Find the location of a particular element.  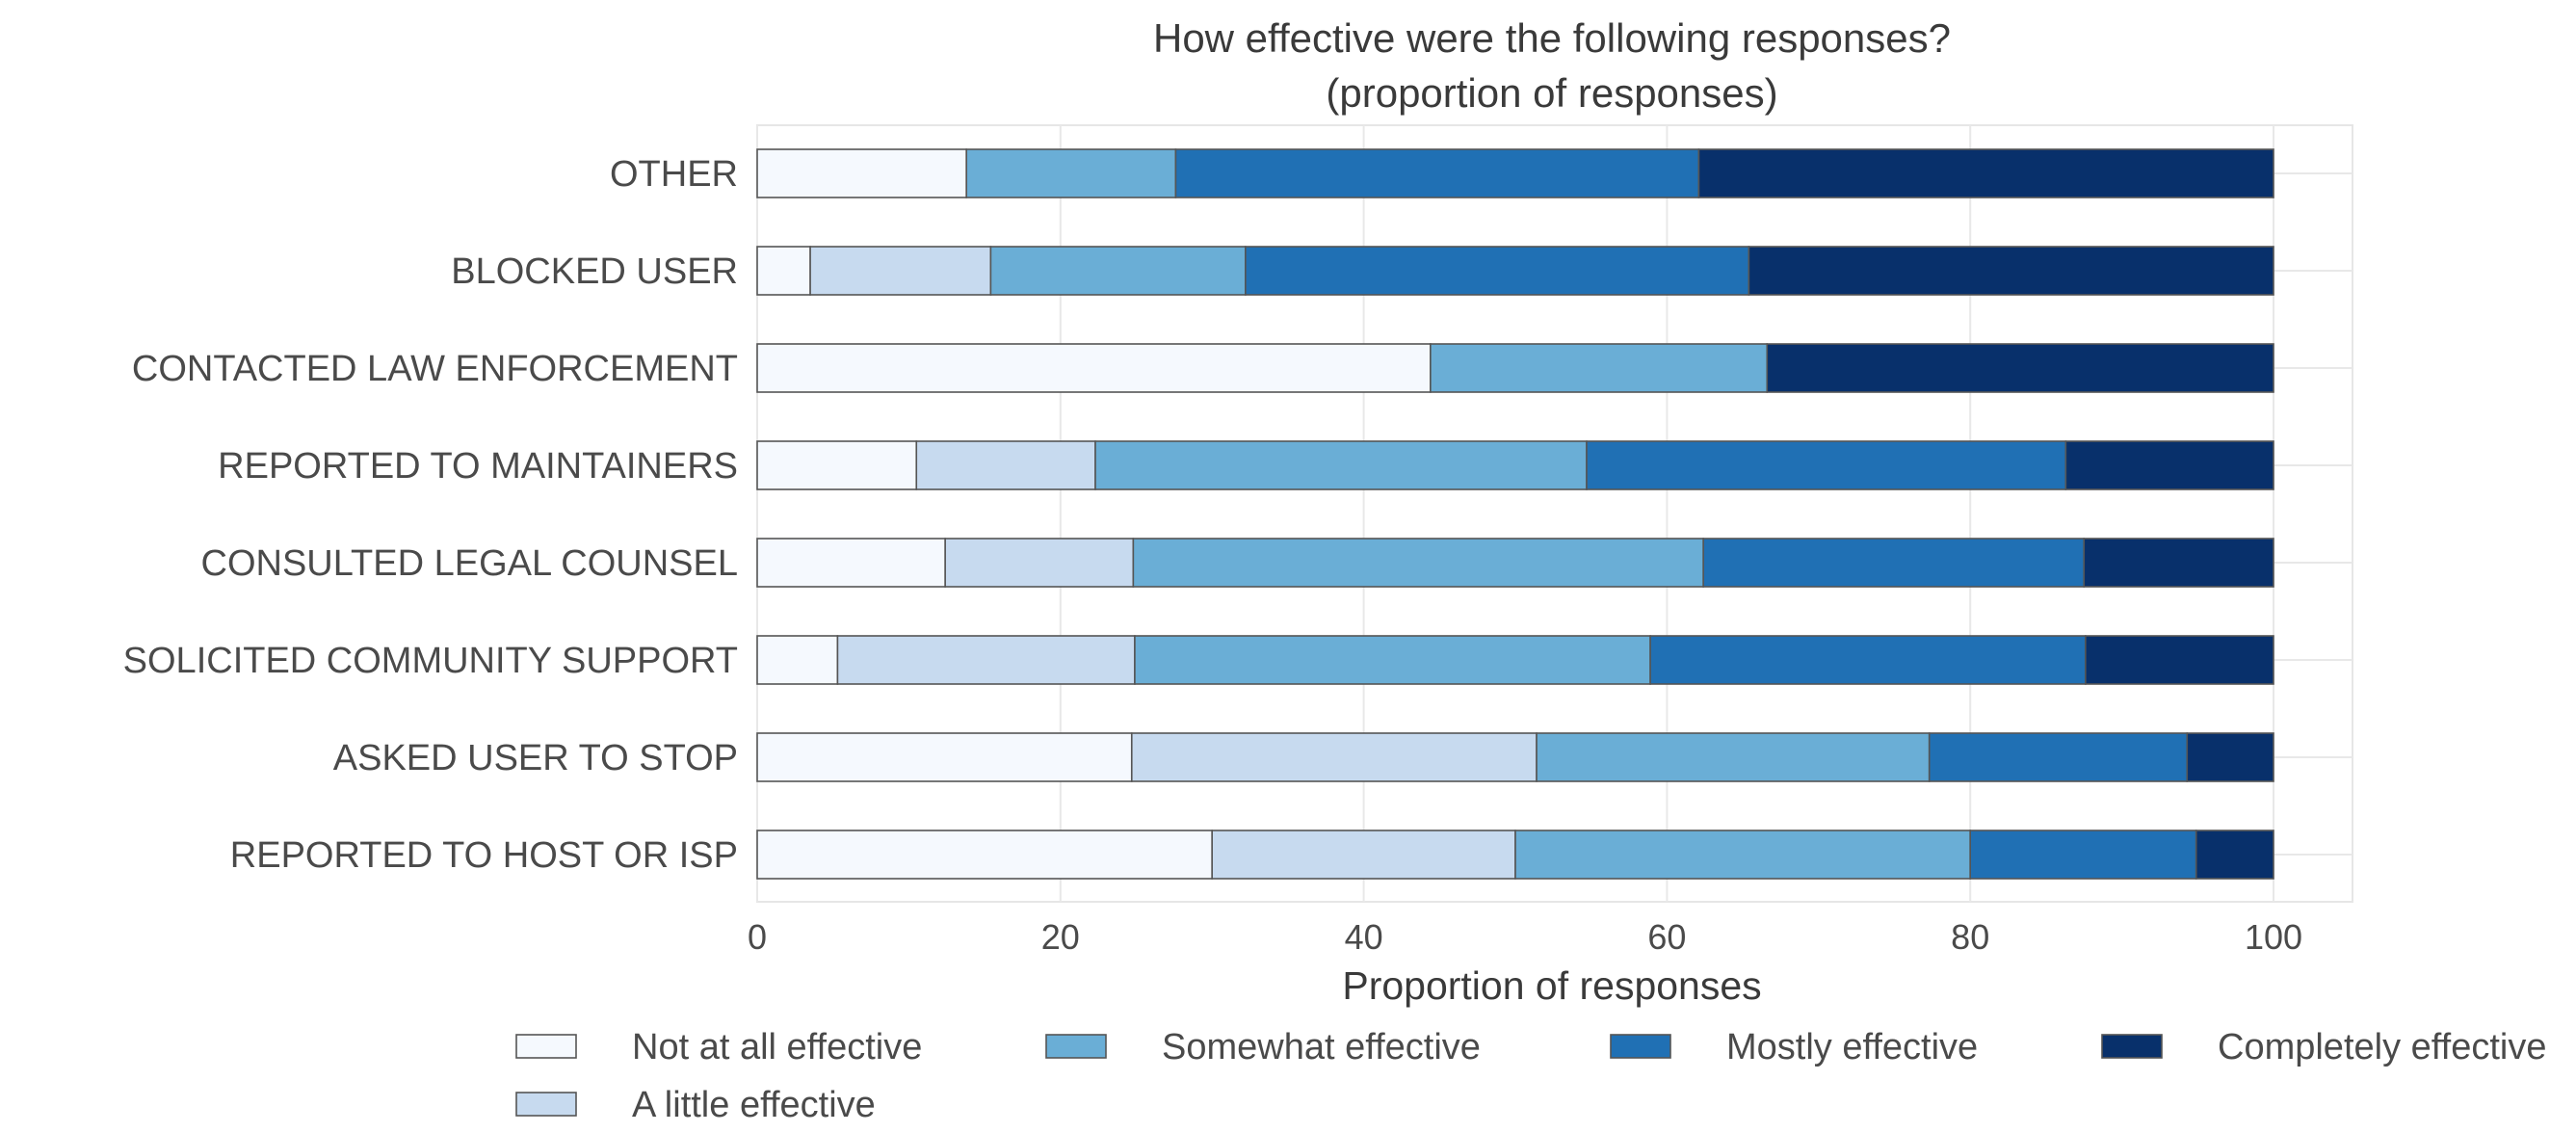

category-label: CONSULTED LEGAL COUNSEL is located at coordinates (470, 564).